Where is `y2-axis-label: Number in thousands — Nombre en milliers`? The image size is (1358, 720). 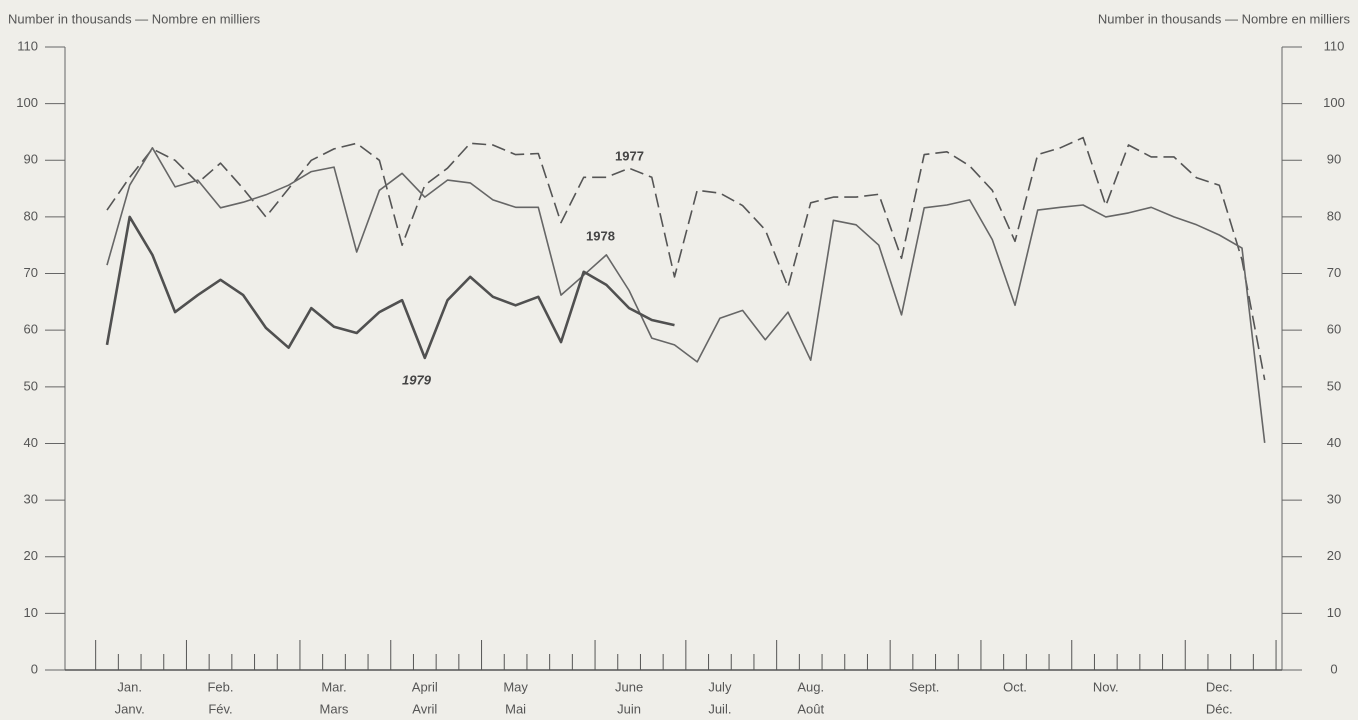
y2-axis-label: Number in thousands — Nombre en milliers is located at coordinates (1224, 18).